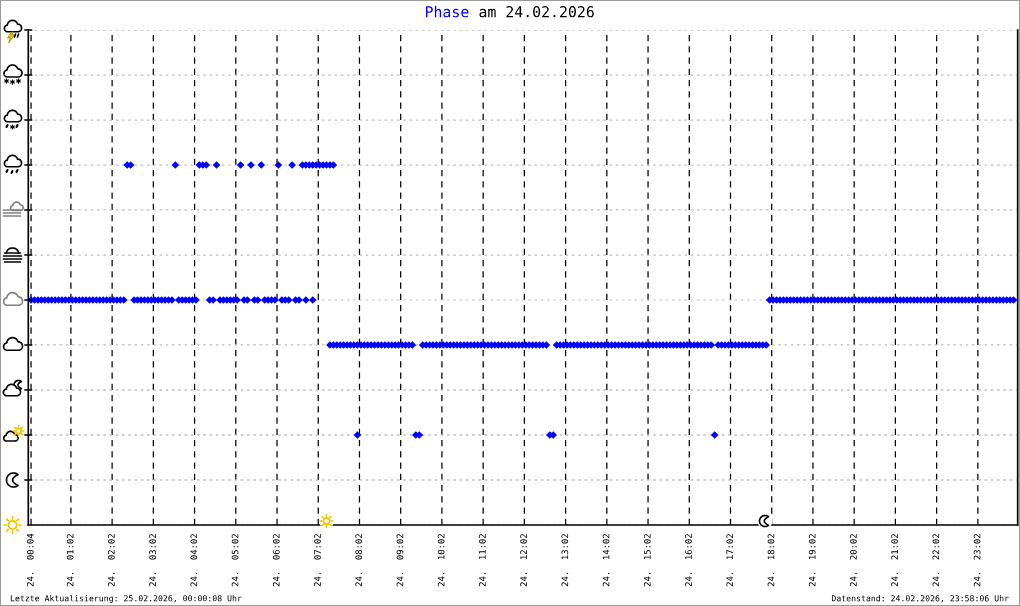 This screenshot has height=606, width=1020. What do you see at coordinates (359, 560) in the screenshot?
I see `x-tick-label: 24. 08:02` at bounding box center [359, 560].